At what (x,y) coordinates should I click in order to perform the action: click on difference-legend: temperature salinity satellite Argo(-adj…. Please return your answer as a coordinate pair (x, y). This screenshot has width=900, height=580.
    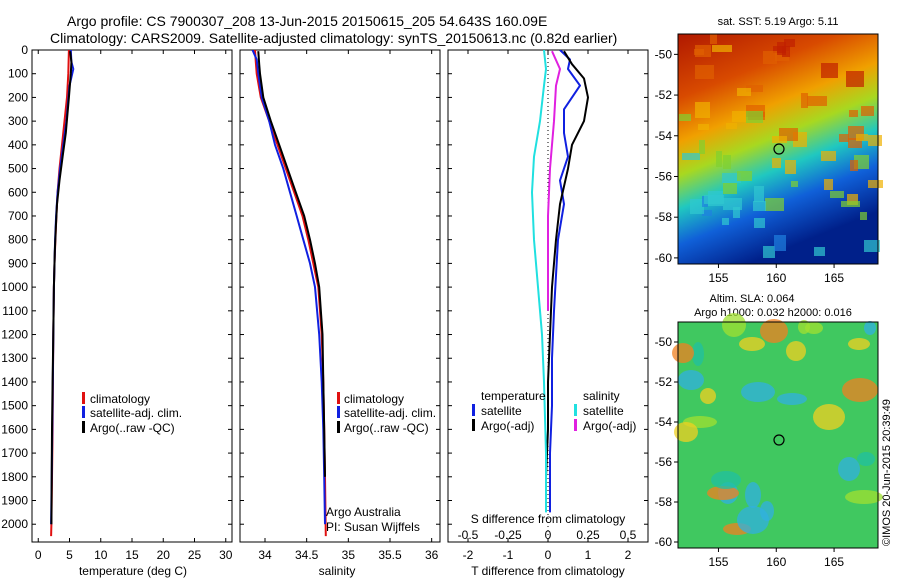
    Looking at the image, I should click on (554, 411).